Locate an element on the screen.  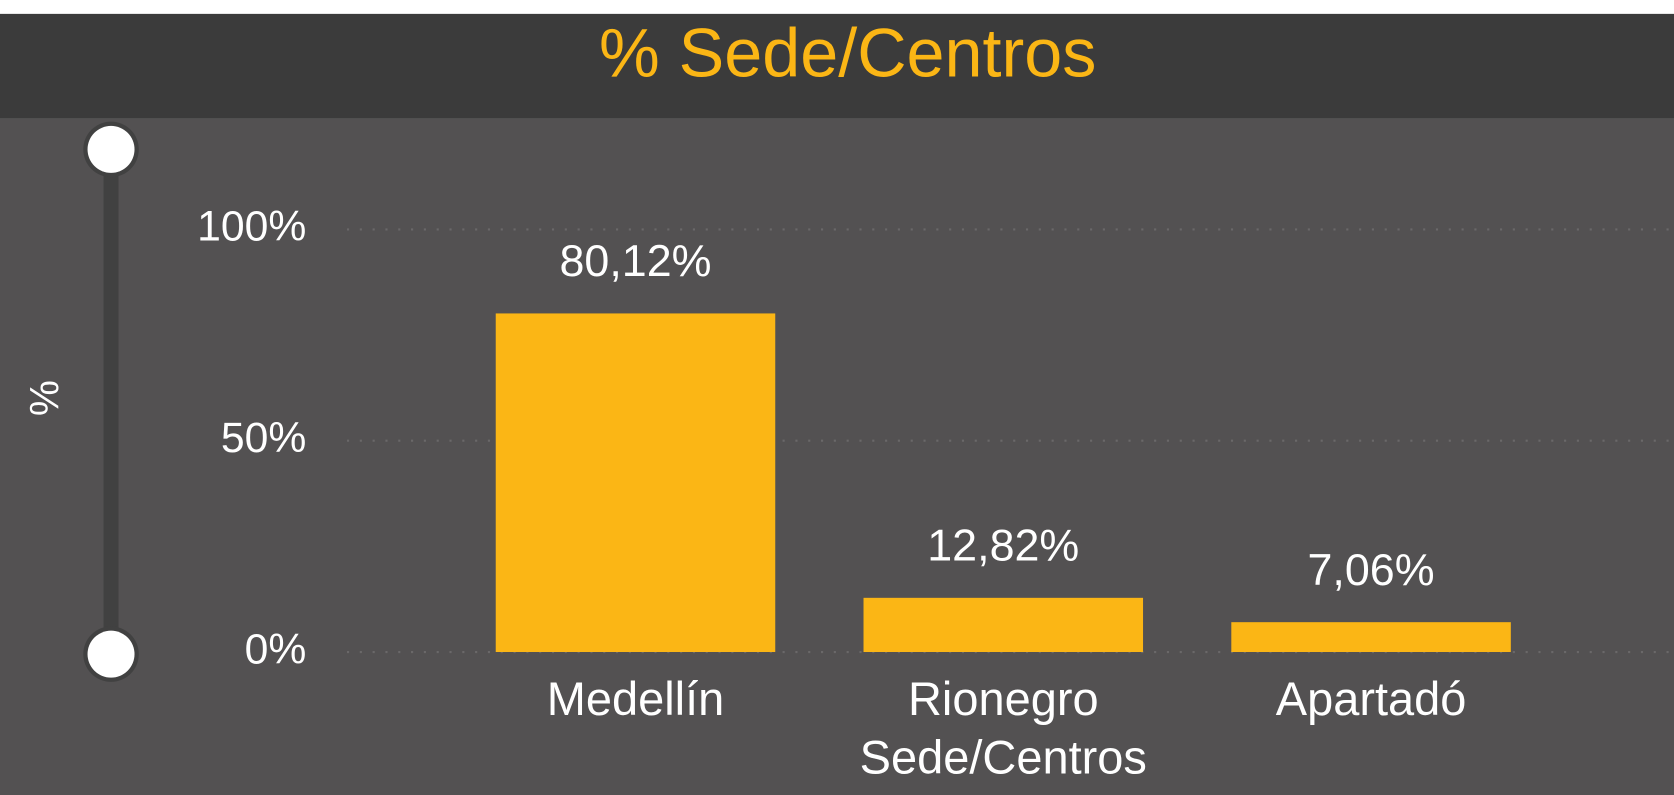
y-axis-label: % is located at coordinates (45, 398).